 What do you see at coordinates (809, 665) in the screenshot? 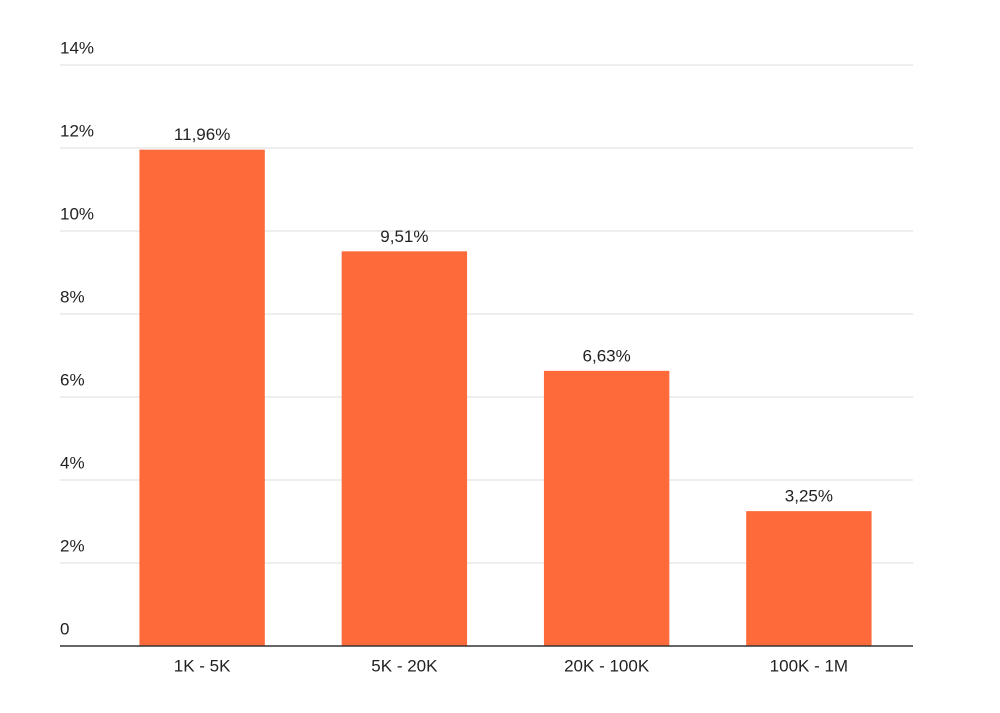
I see `x-tick-label: 100K - 1M` at bounding box center [809, 665].